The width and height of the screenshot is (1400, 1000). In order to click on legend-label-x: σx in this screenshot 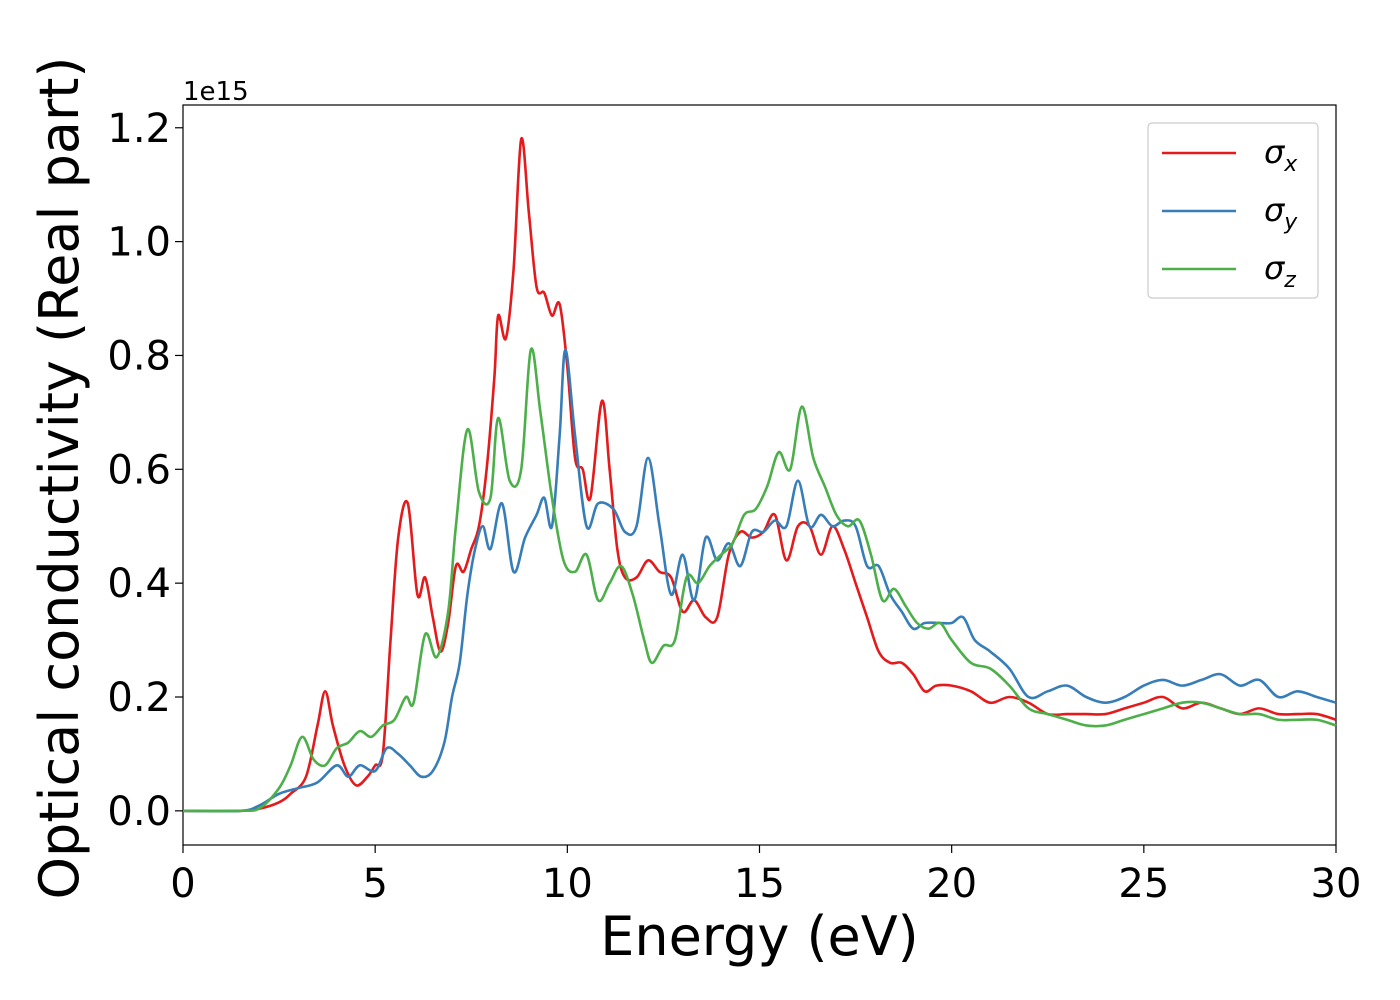, I will do `click(1281, 155)`.